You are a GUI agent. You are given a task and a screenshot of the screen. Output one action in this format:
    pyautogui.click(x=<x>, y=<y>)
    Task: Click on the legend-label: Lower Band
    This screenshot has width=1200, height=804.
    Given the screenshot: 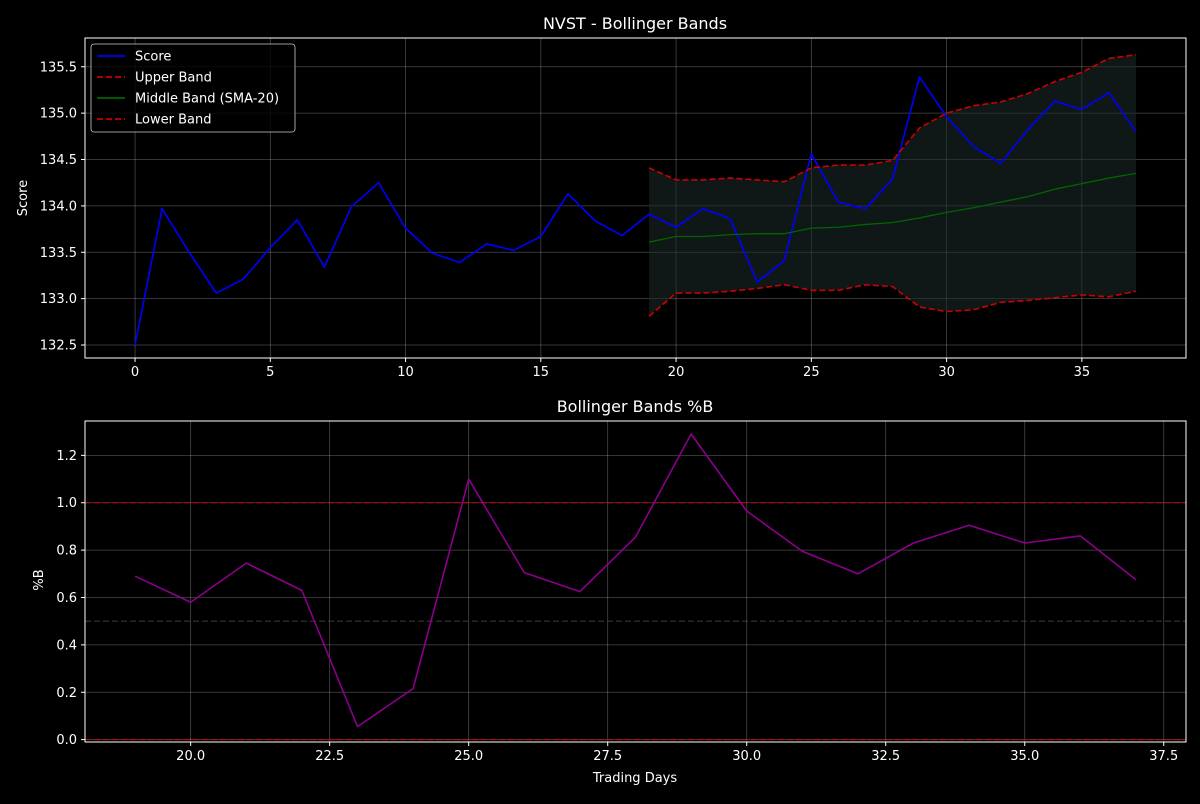 What is the action you would take?
    pyautogui.click(x=173, y=120)
    